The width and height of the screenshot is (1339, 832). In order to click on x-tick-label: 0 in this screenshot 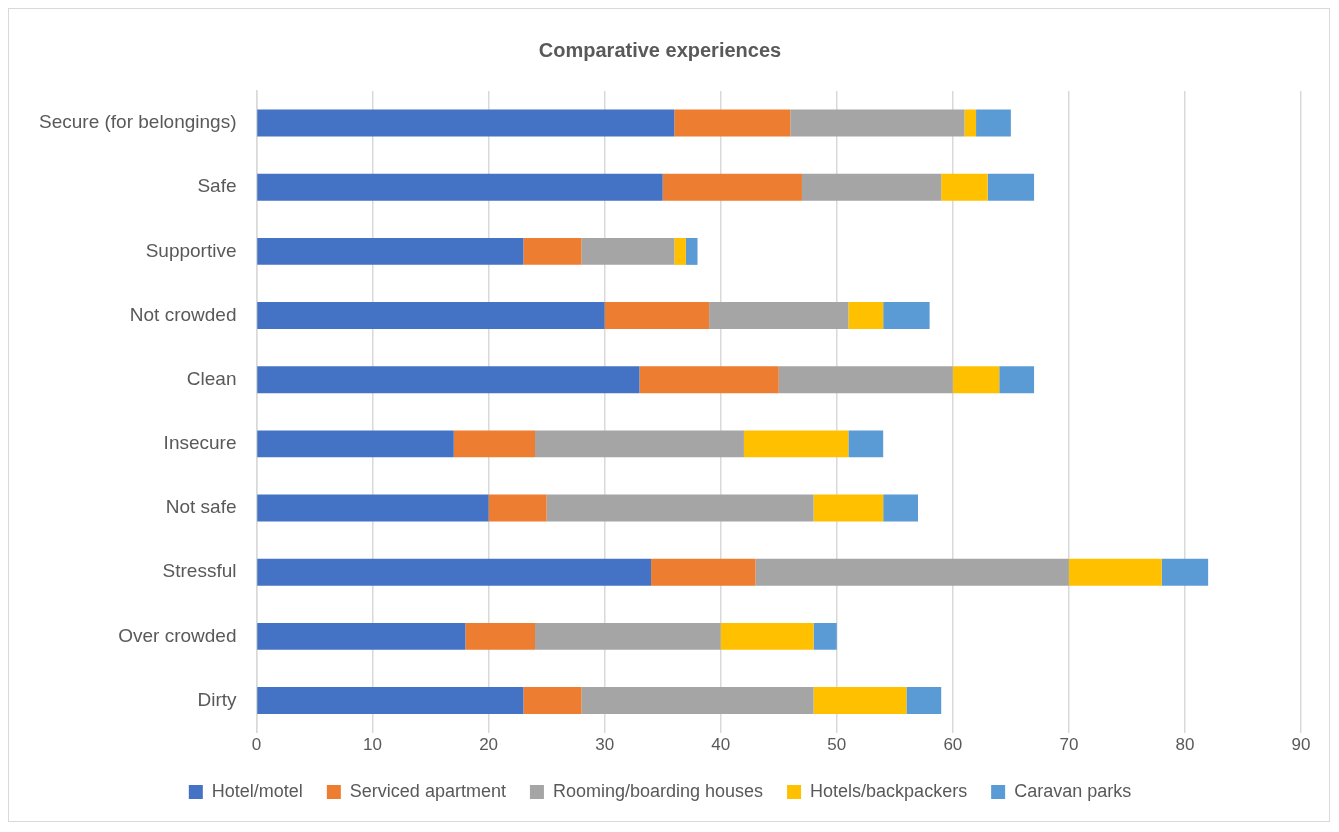, I will do `click(256, 745)`.